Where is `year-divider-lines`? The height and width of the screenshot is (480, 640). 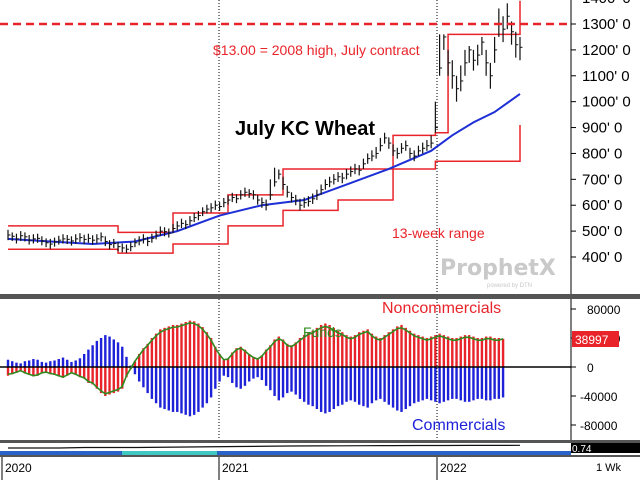 year-divider-lines is located at coordinates (328, 369).